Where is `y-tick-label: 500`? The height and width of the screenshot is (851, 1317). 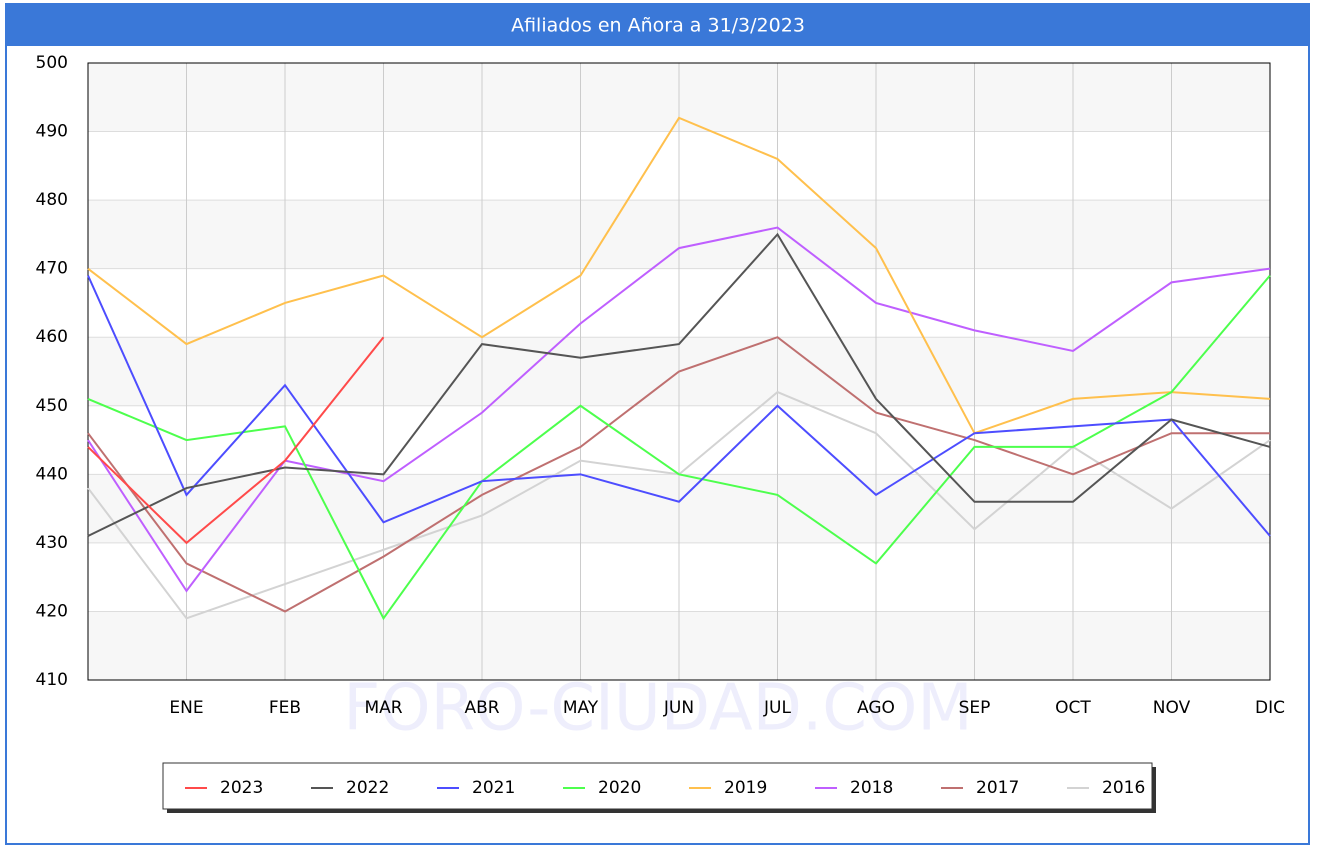
y-tick-label: 500 is located at coordinates (52, 63).